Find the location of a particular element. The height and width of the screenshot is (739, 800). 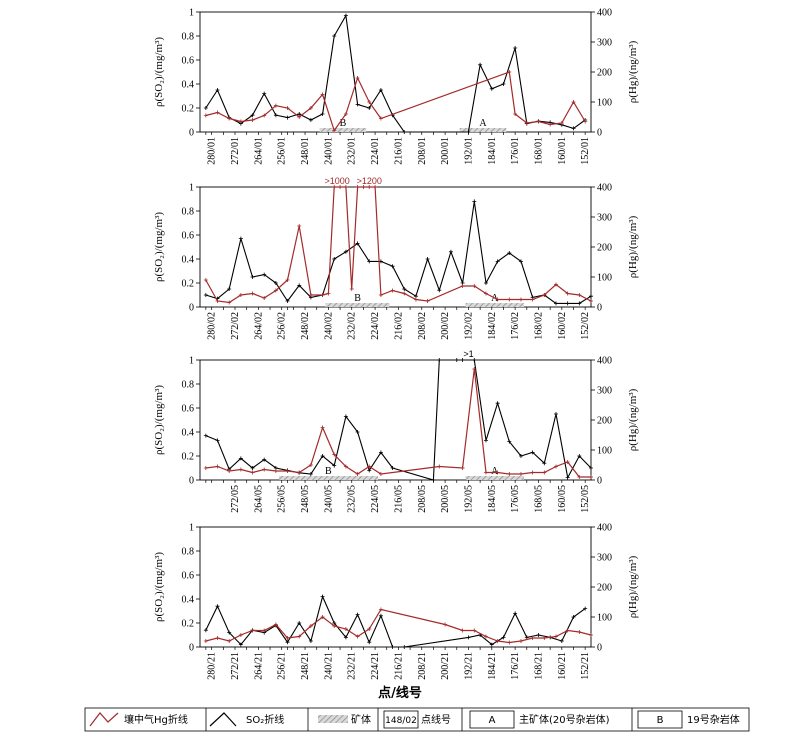

ore-body-zone-A is located at coordinates (494, 478).